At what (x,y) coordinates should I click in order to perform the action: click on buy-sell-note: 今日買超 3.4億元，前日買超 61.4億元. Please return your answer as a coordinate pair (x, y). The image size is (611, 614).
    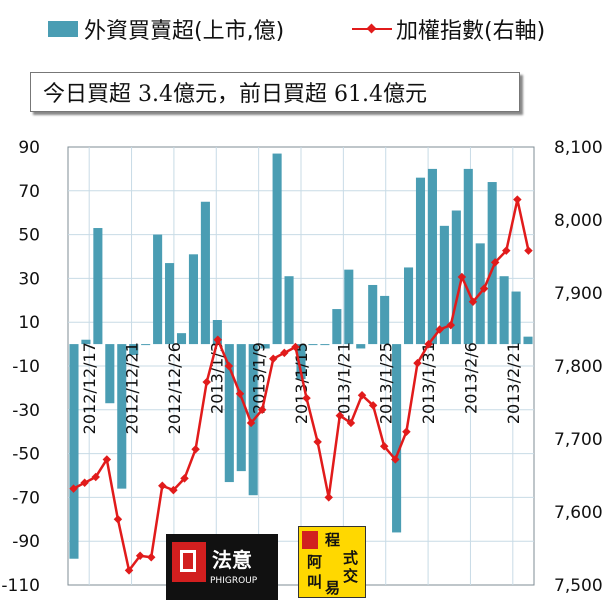
    Looking at the image, I should click on (275, 92).